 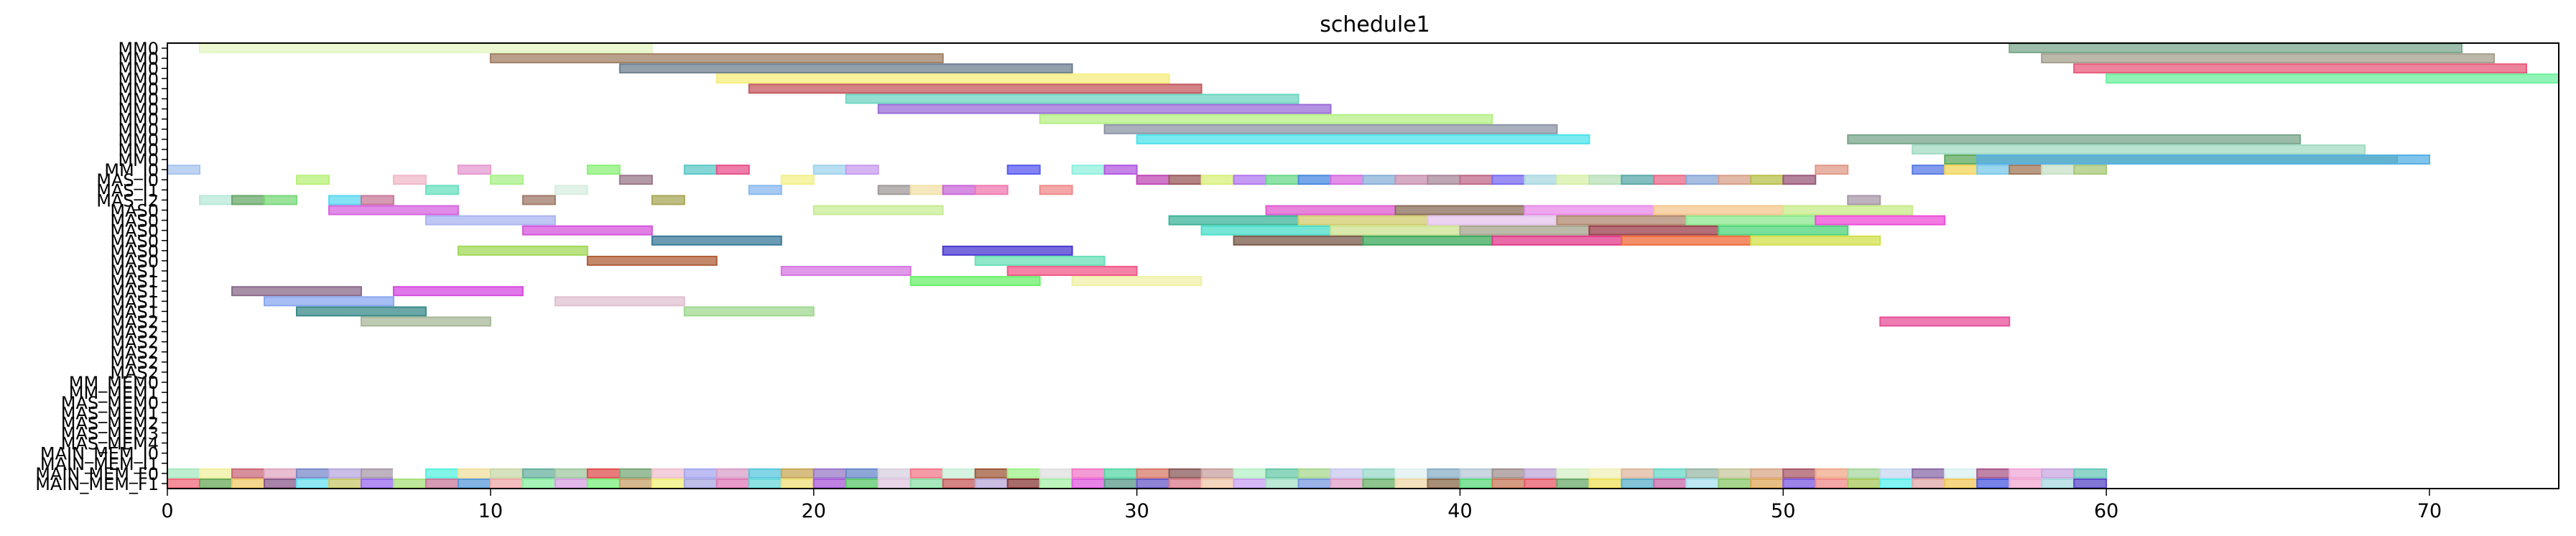 What do you see at coordinates (2106, 511) in the screenshot?
I see `x-tick-label: 60` at bounding box center [2106, 511].